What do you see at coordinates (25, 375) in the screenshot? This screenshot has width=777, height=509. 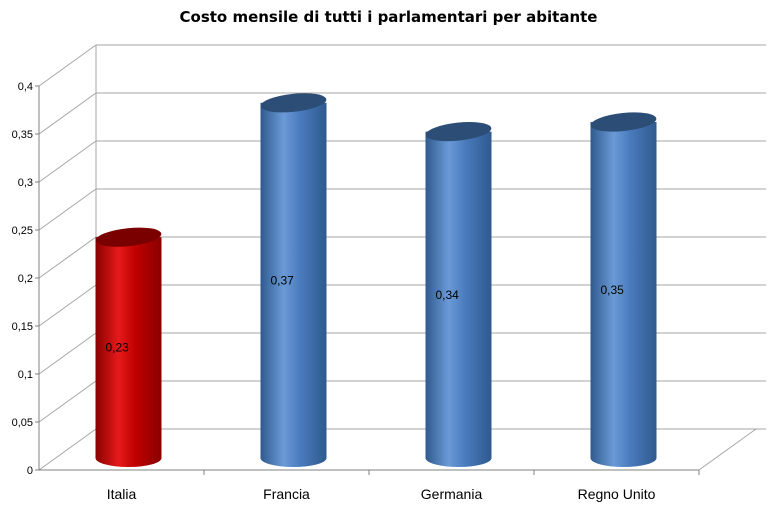 I see `y-tick-label: 0,1` at bounding box center [25, 375].